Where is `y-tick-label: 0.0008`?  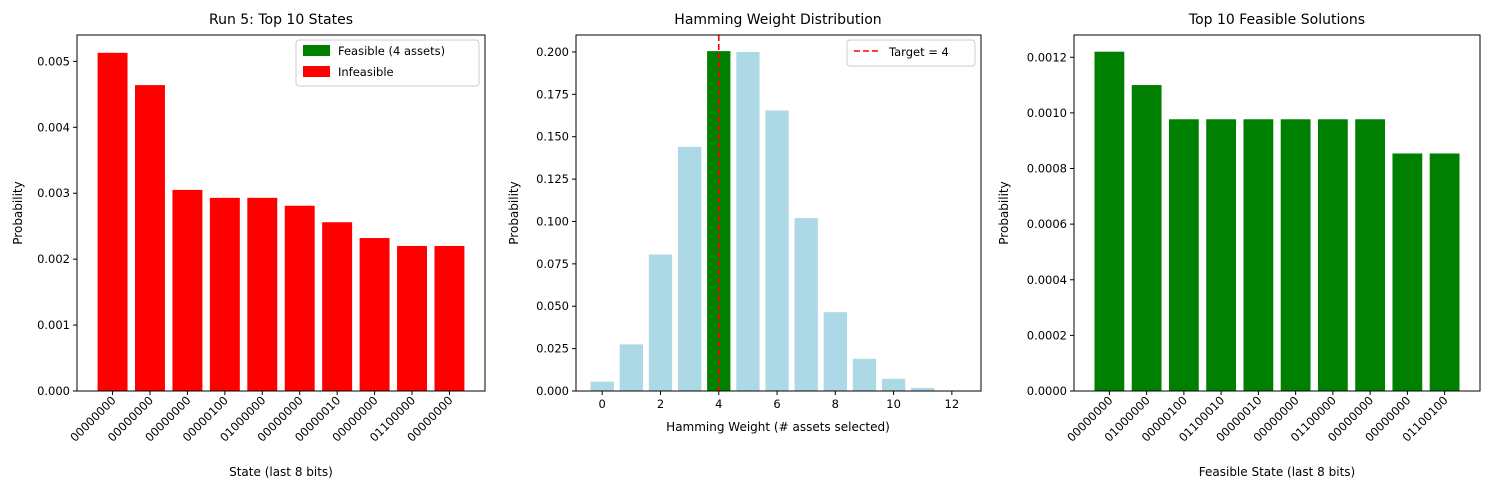
y-tick-label: 0.0008 is located at coordinates (1047, 169).